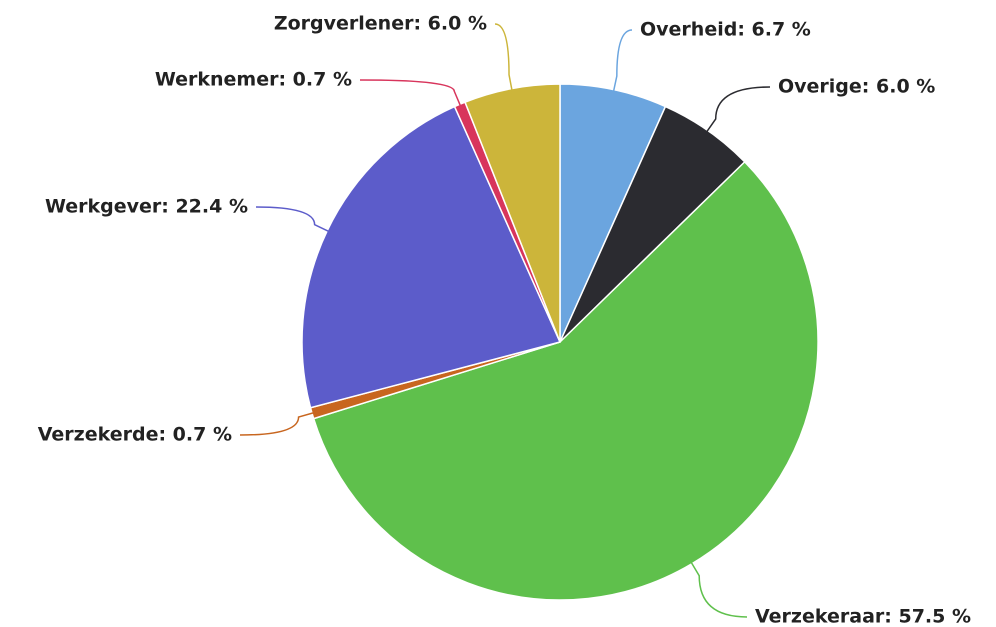 Image resolution: width=996 pixels, height=627 pixels. Describe the element at coordinates (146, 207) in the screenshot. I see `data-label: Werkgever: 22.4 %` at that location.